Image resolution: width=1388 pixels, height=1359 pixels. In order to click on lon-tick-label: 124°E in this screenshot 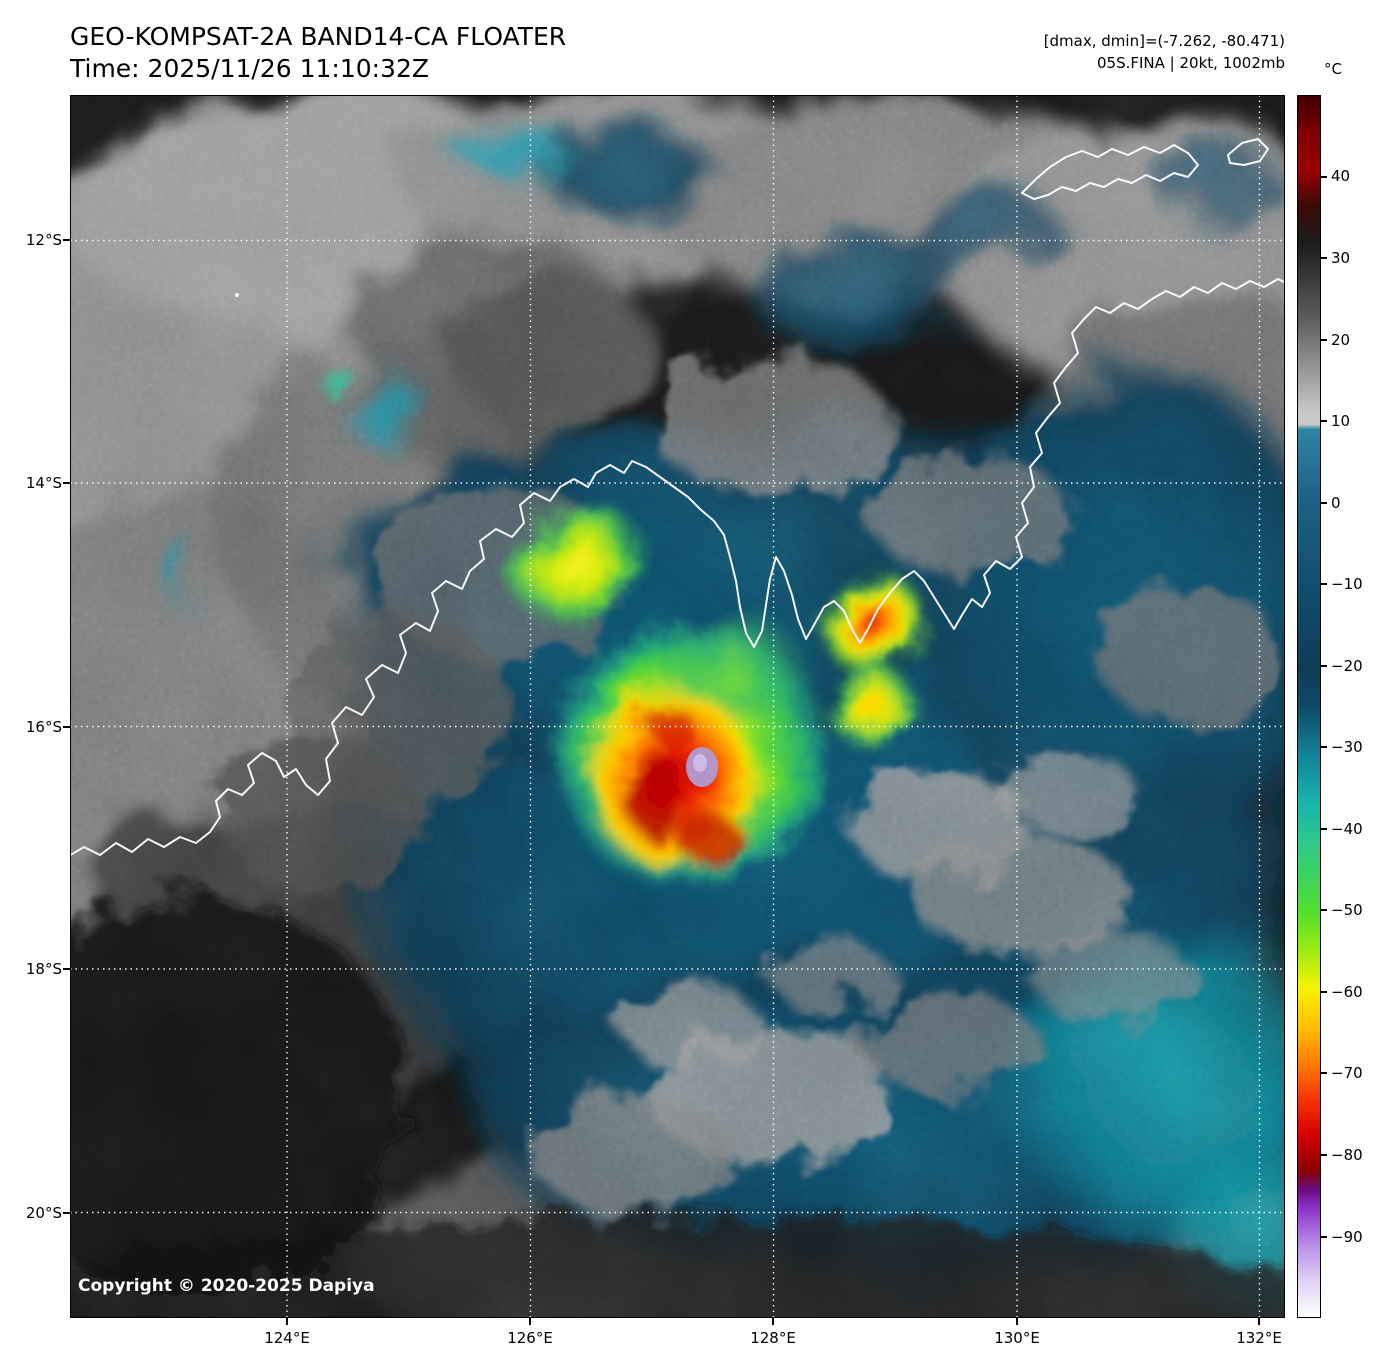, I will do `click(287, 1338)`.